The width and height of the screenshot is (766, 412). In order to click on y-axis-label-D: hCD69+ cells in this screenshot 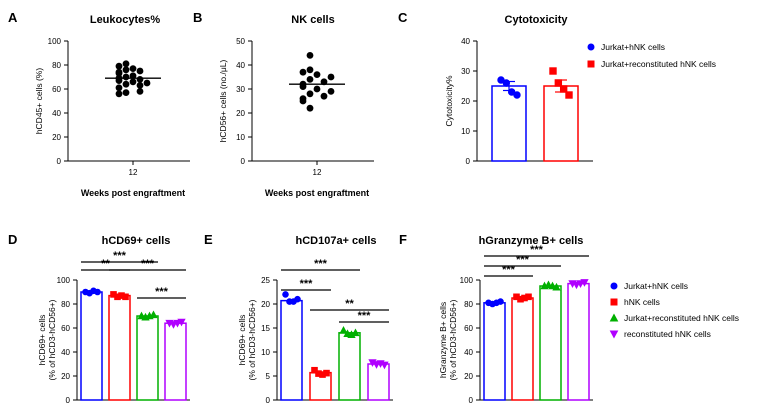, I will do `click(42, 340)`.